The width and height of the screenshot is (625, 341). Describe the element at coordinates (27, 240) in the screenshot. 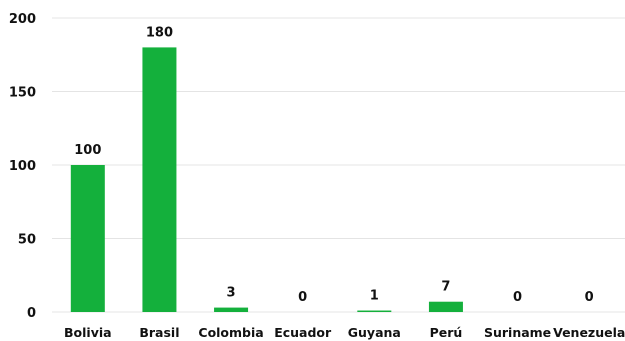

I see `y-tick-label: 50` at that location.